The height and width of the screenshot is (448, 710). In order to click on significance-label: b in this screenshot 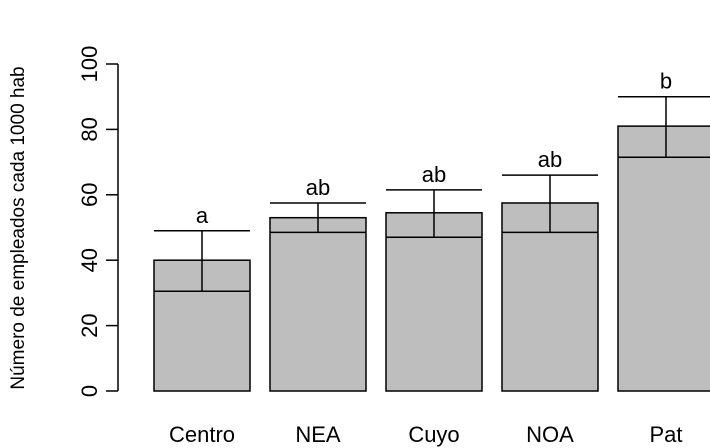, I will do `click(666, 81)`.